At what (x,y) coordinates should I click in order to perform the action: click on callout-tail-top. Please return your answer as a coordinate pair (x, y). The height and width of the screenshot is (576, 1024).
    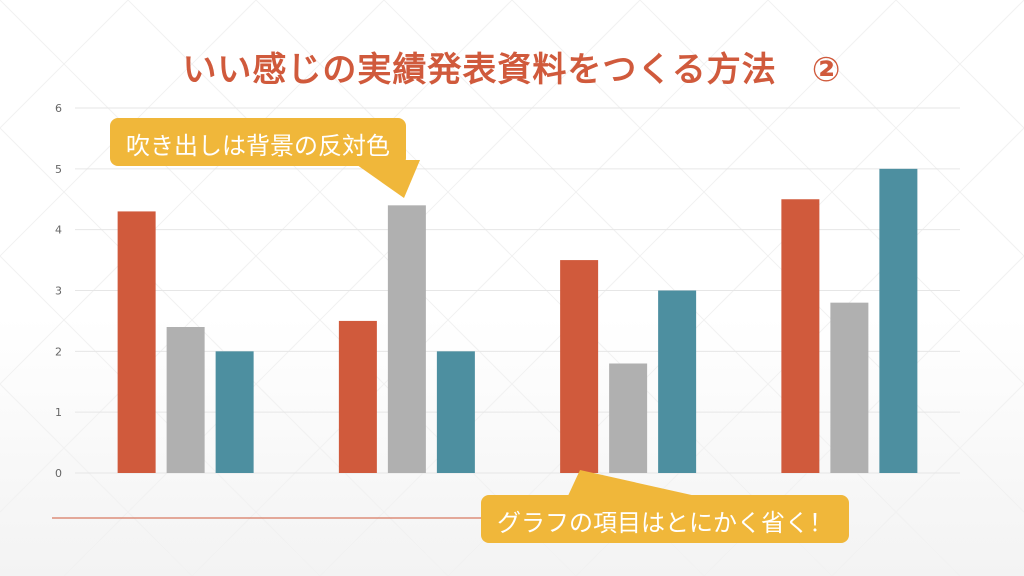
    Looking at the image, I should click on (385, 179).